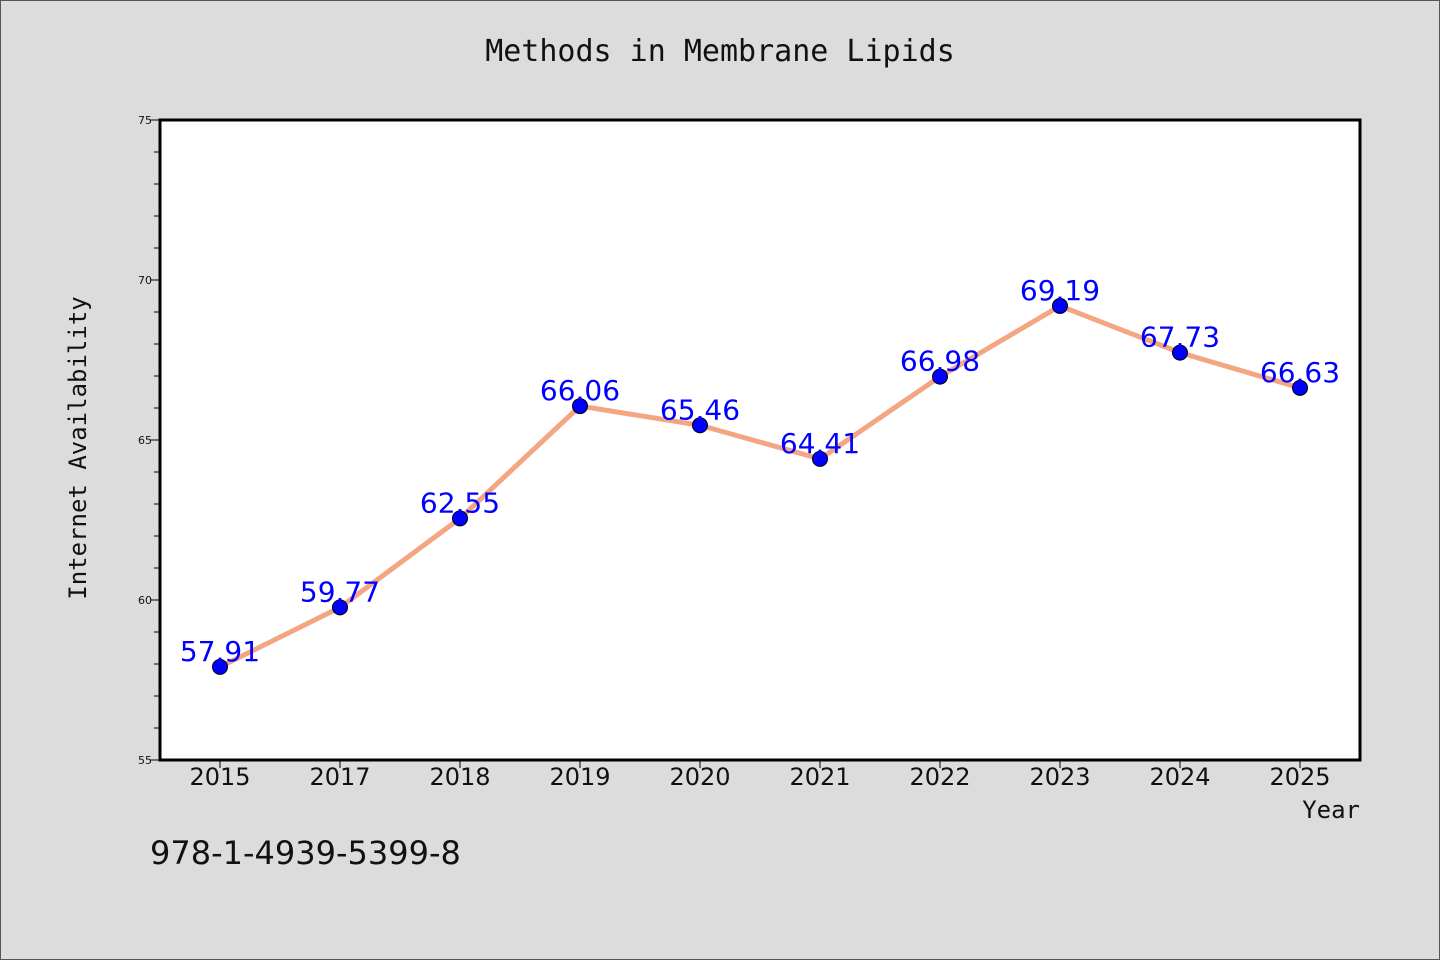 The height and width of the screenshot is (960, 1440). I want to click on data-label: 66.98, so click(940, 361).